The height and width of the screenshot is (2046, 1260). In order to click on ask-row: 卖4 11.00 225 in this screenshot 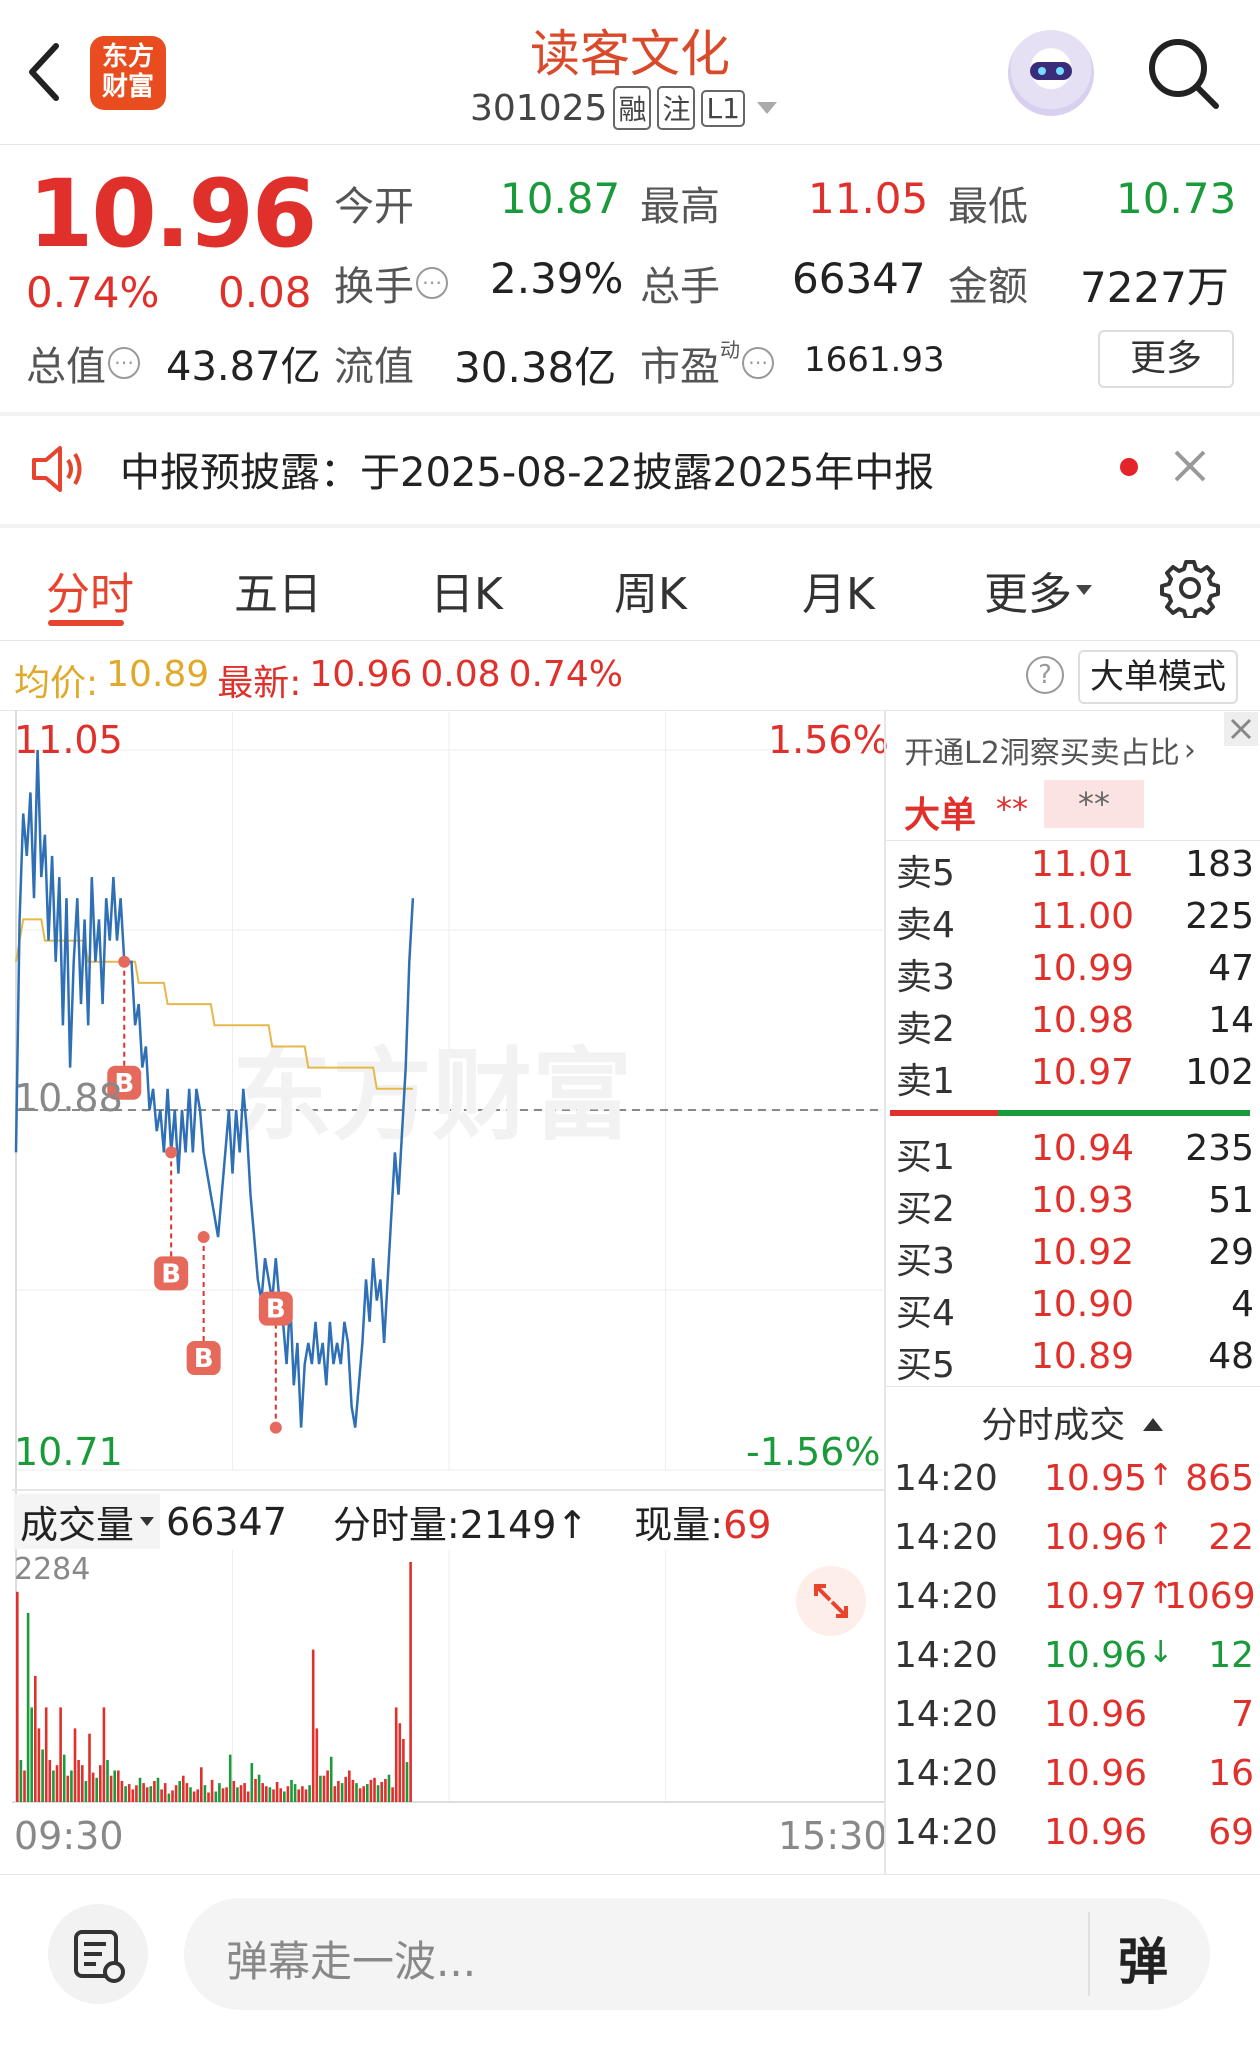, I will do `click(1076, 921)`.